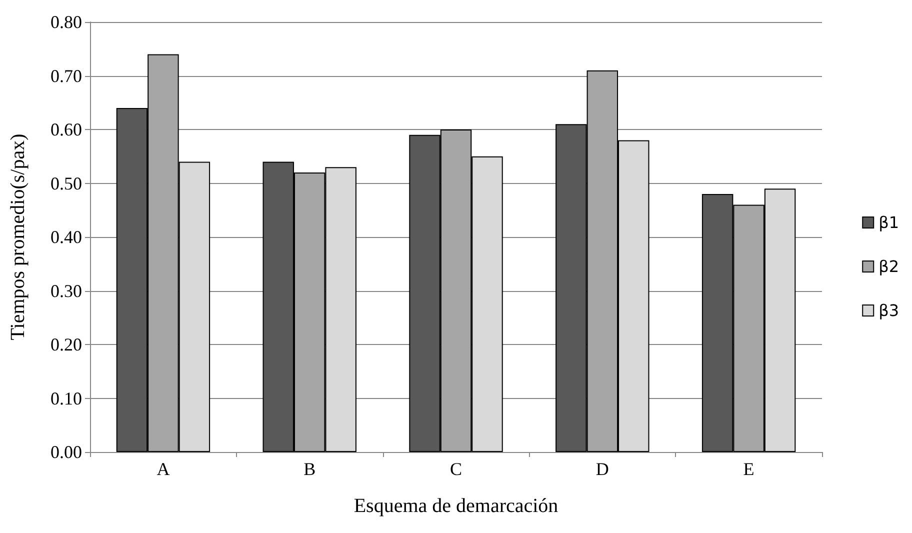  What do you see at coordinates (66, 22) in the screenshot?
I see `y-tick-label: 0.80` at bounding box center [66, 22].